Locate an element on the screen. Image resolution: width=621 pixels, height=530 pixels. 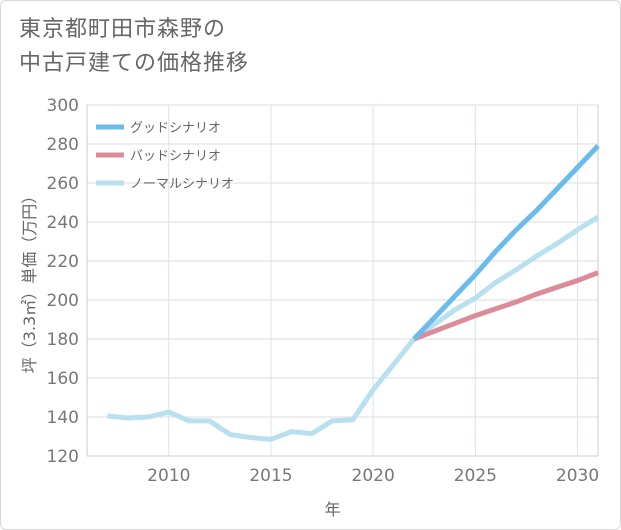
y-tick-label: 140 is located at coordinates (63, 418).